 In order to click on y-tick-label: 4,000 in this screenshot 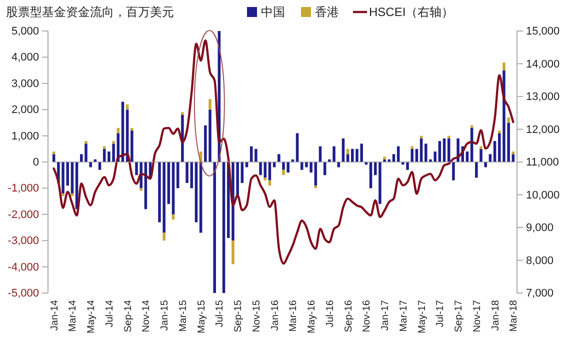, I will do `click(25, 58)`.